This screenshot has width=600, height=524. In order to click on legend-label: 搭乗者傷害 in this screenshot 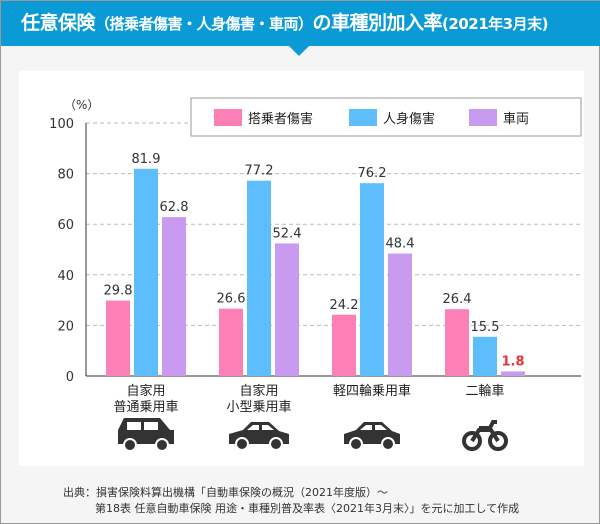, I will do `click(280, 119)`.